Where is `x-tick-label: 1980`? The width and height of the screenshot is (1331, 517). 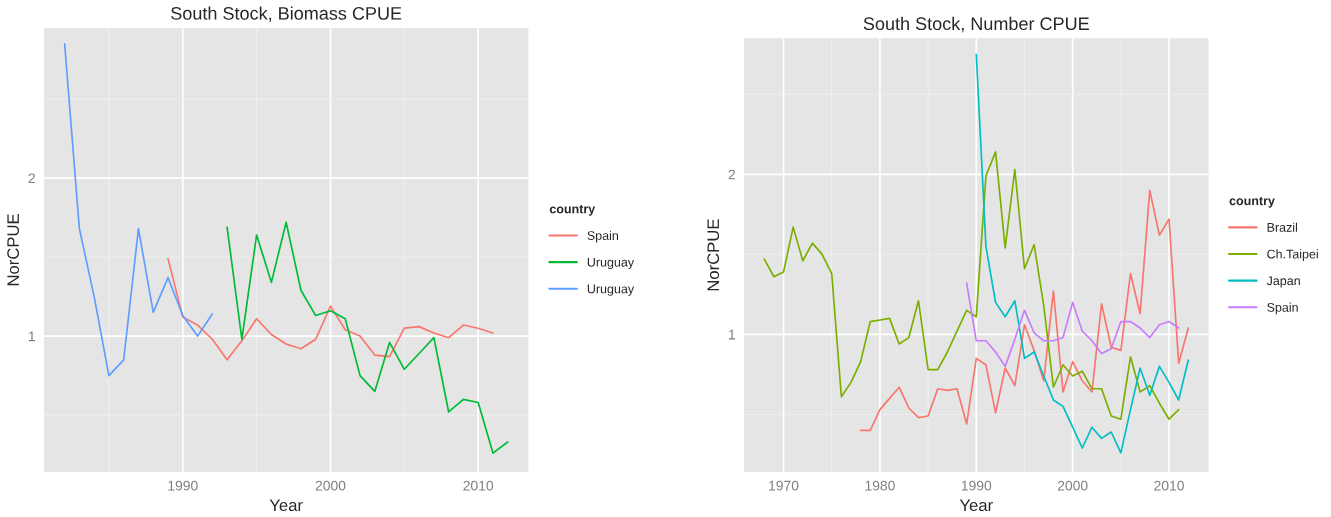
x-tick-label: 1980 is located at coordinates (880, 485).